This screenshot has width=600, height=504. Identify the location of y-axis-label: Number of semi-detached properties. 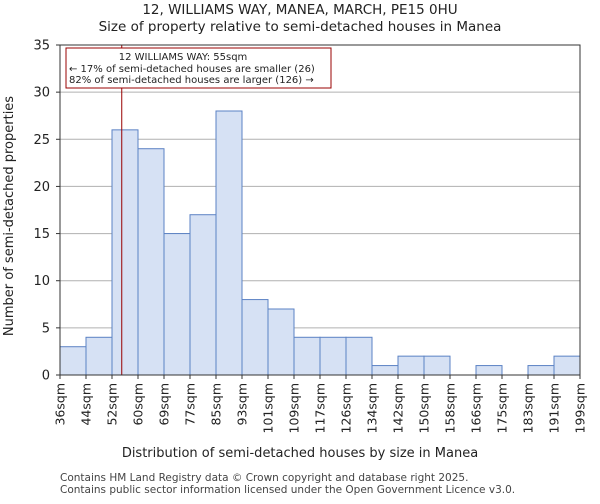
(9, 216).